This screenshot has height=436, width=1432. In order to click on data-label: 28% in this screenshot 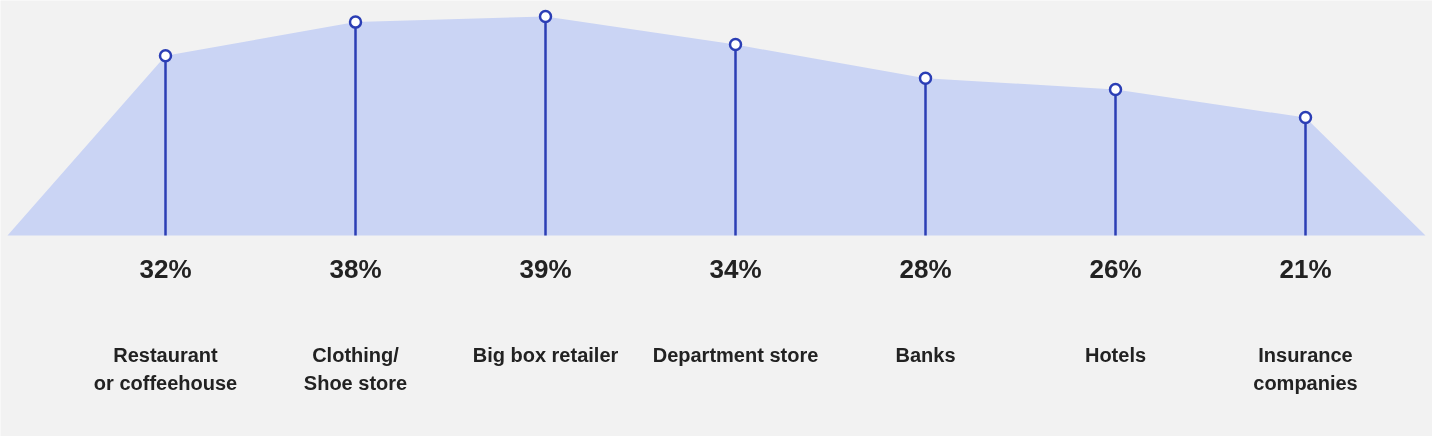, I will do `click(925, 268)`.